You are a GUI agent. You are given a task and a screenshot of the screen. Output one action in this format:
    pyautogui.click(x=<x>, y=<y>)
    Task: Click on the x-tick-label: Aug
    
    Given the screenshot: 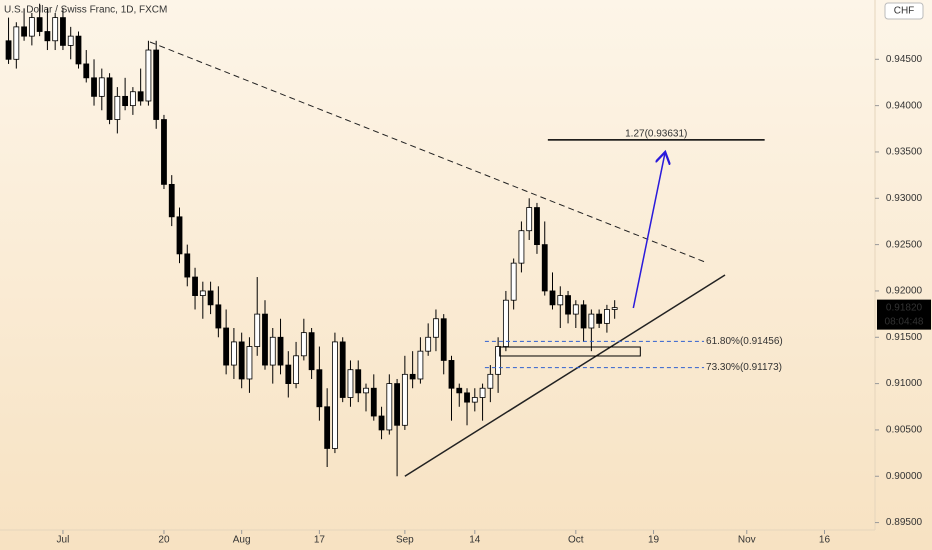 What is the action you would take?
    pyautogui.click(x=242, y=540)
    